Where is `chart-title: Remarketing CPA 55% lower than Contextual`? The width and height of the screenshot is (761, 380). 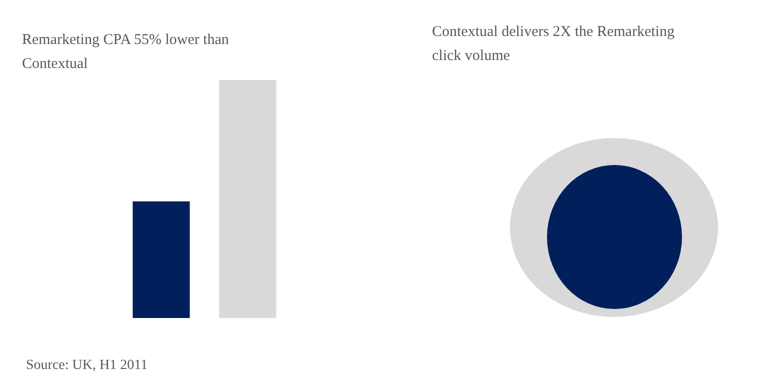 chart-title: Remarketing CPA 55% lower than Contextual is located at coordinates (126, 52).